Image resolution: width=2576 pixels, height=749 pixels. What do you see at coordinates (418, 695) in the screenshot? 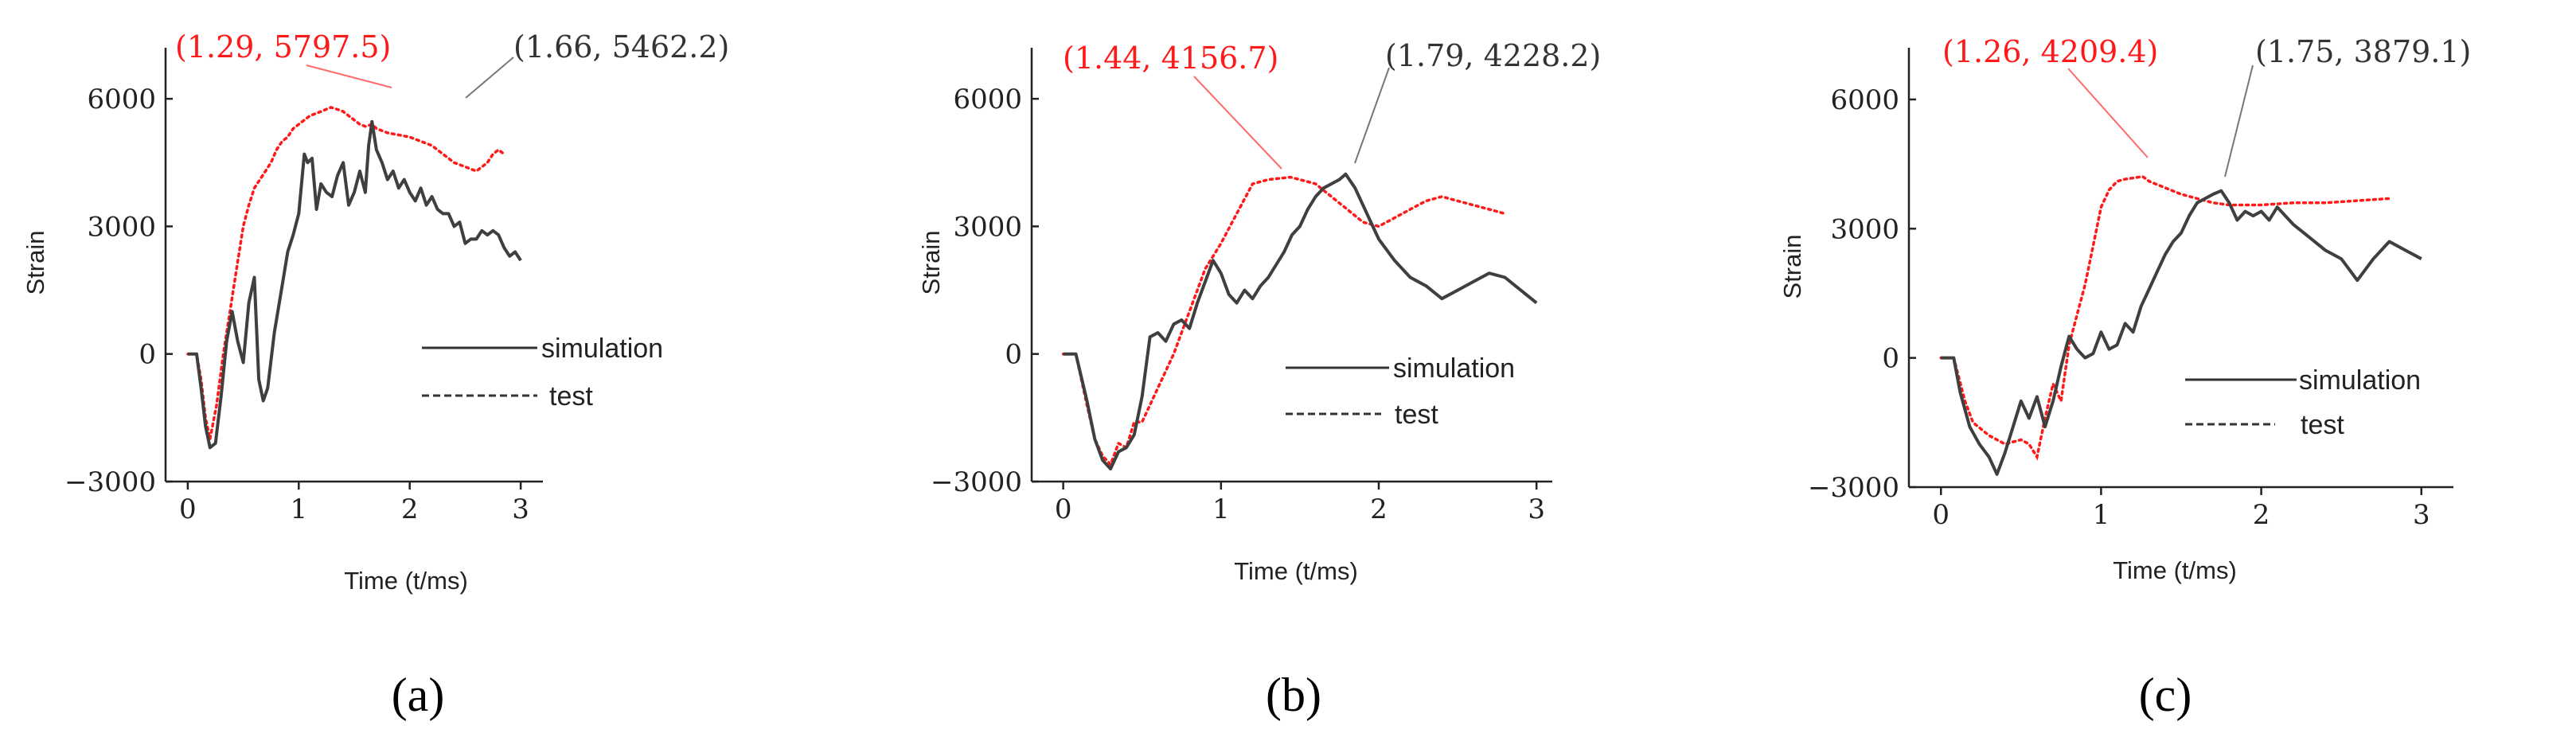
I see `panel-label: (a)` at bounding box center [418, 695].